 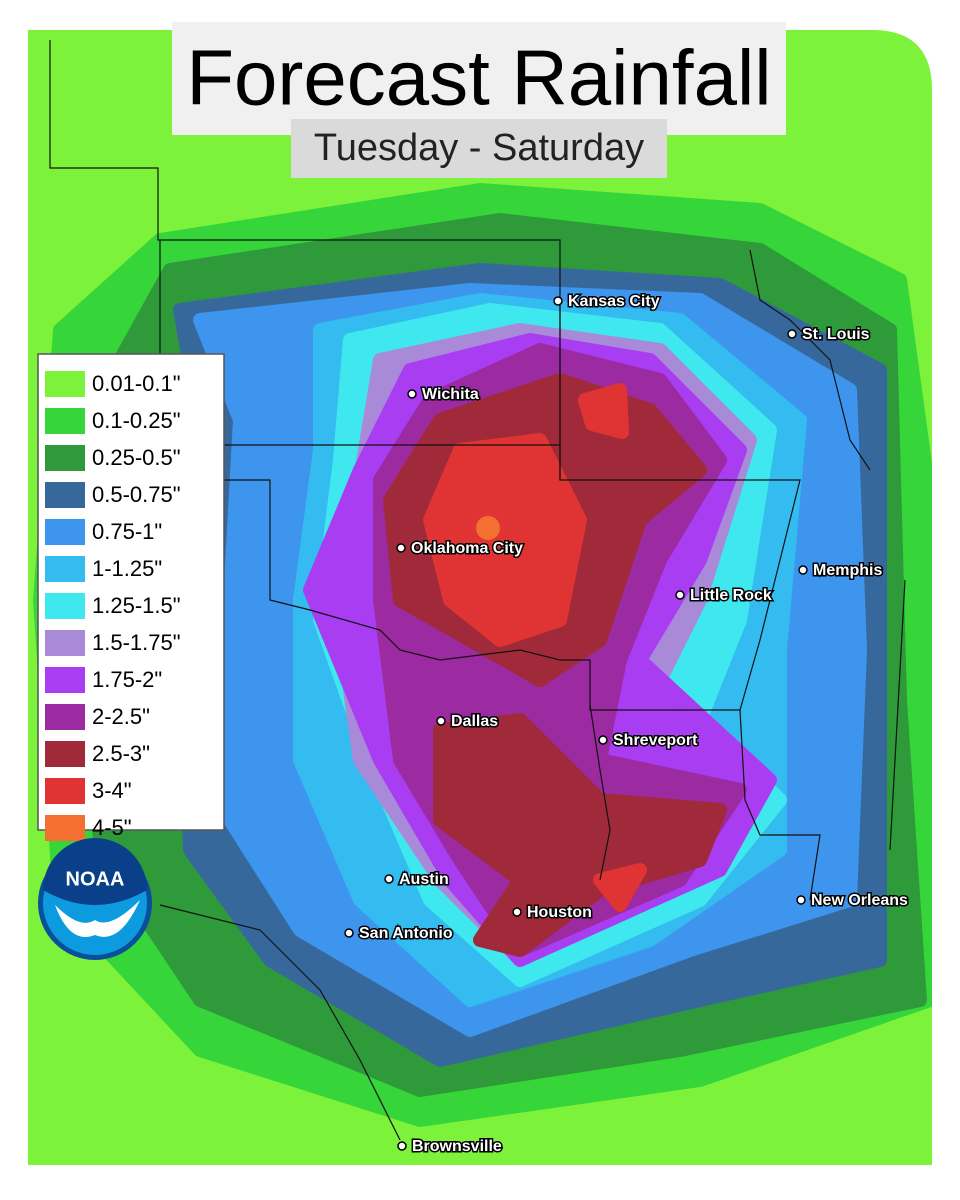 I want to click on city-label: Brownsville, so click(x=457, y=1146).